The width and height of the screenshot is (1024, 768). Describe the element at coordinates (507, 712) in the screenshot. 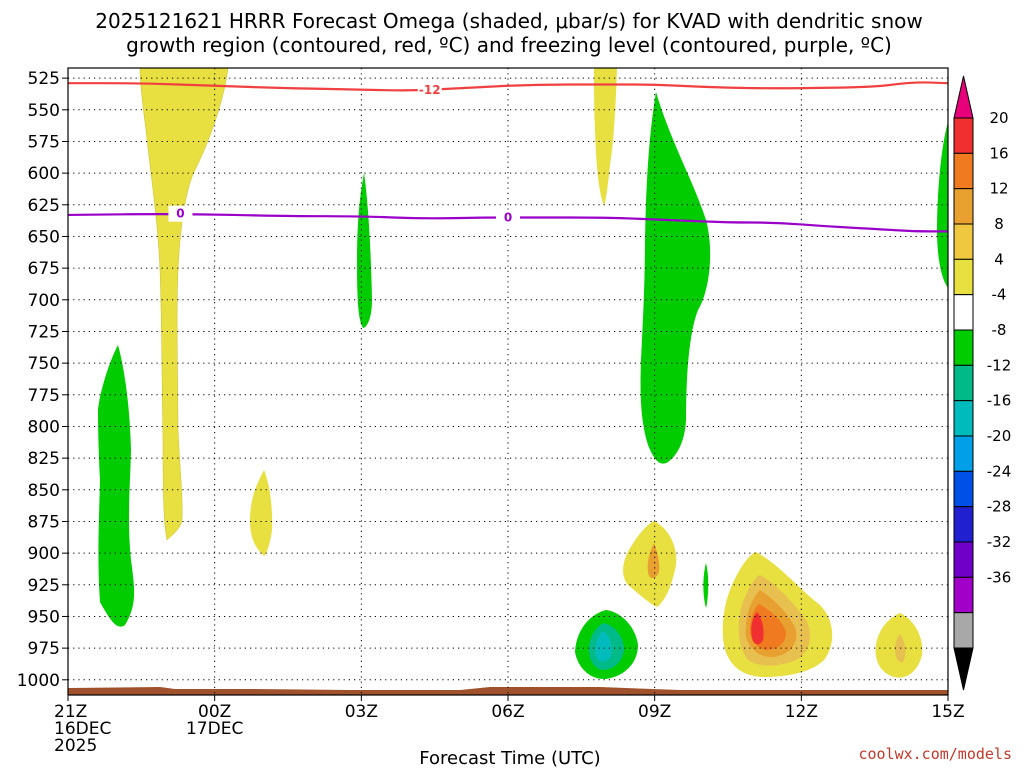

I see `x-tick-label: 06Z` at that location.